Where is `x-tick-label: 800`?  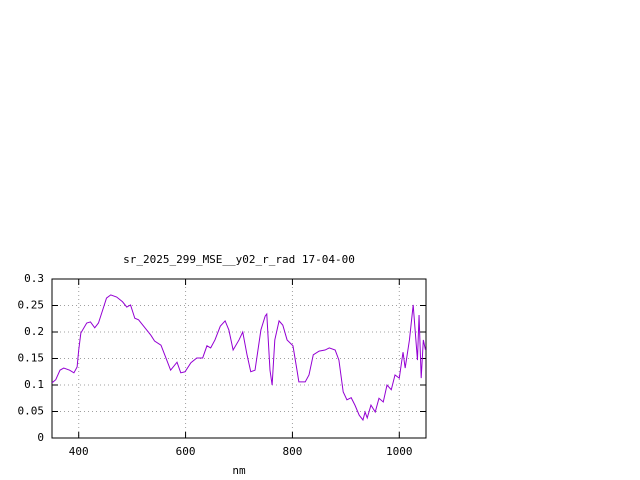
x-tick-label: 800 is located at coordinates (292, 451).